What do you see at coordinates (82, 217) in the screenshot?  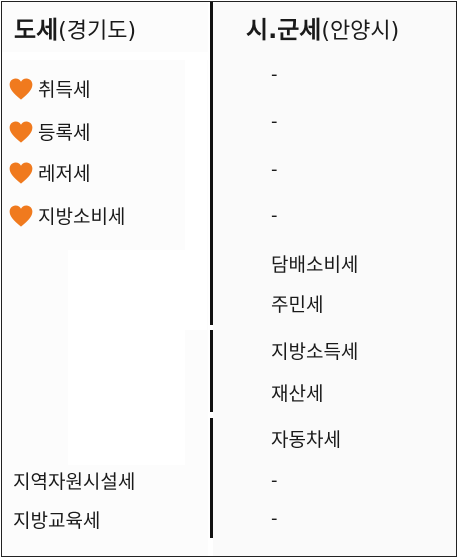 I see `list-item-label: 지방소비세` at bounding box center [82, 217].